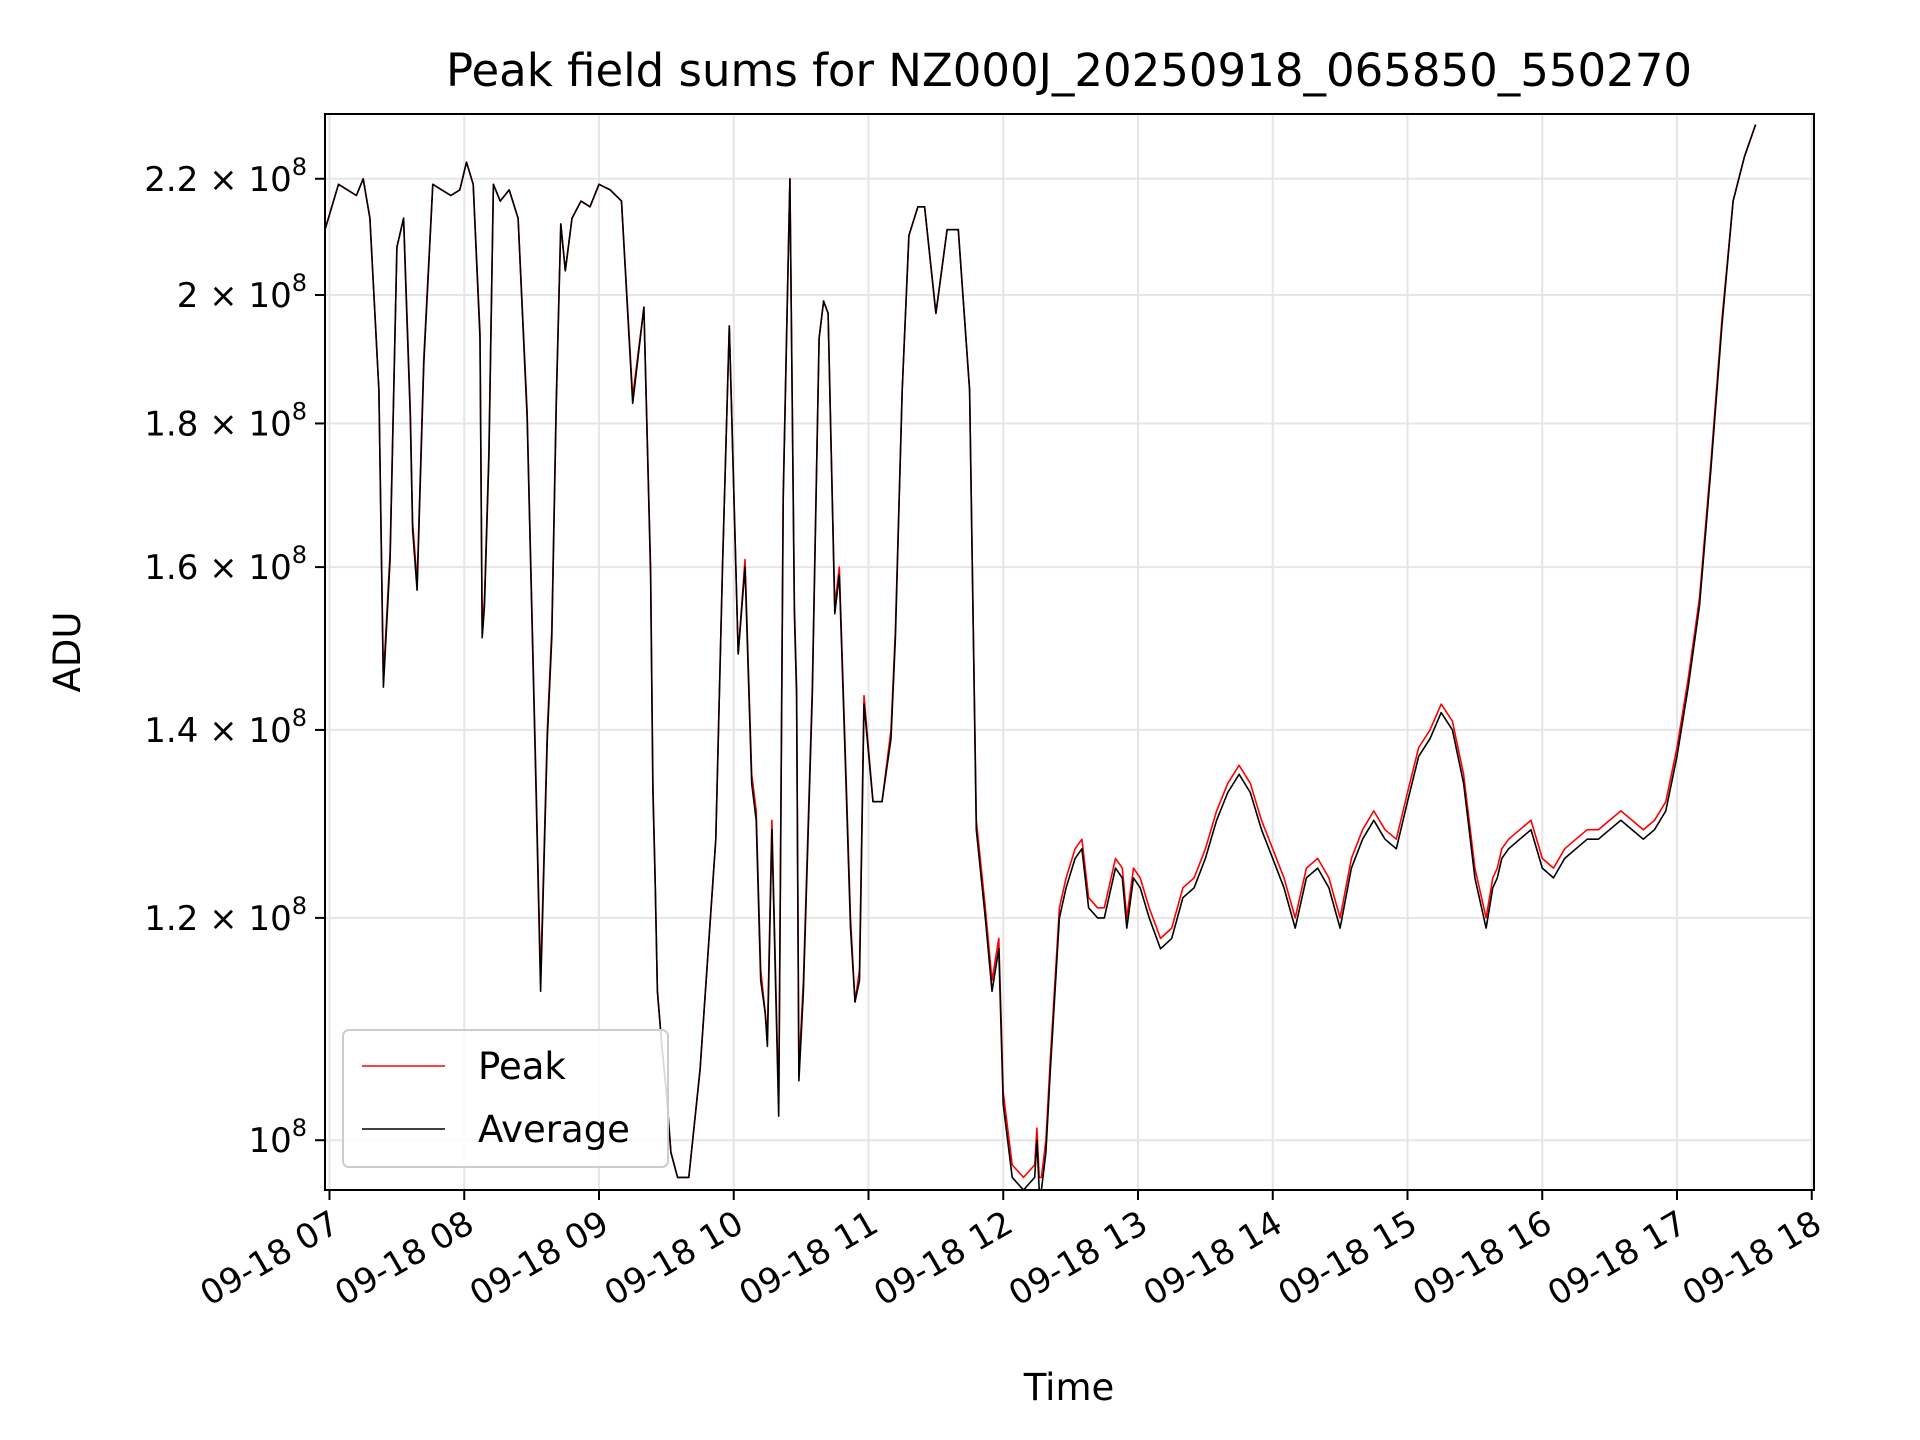 The height and width of the screenshot is (1440, 1920). I want to click on y-tick-label: 2.2 × 108, so click(225, 176).